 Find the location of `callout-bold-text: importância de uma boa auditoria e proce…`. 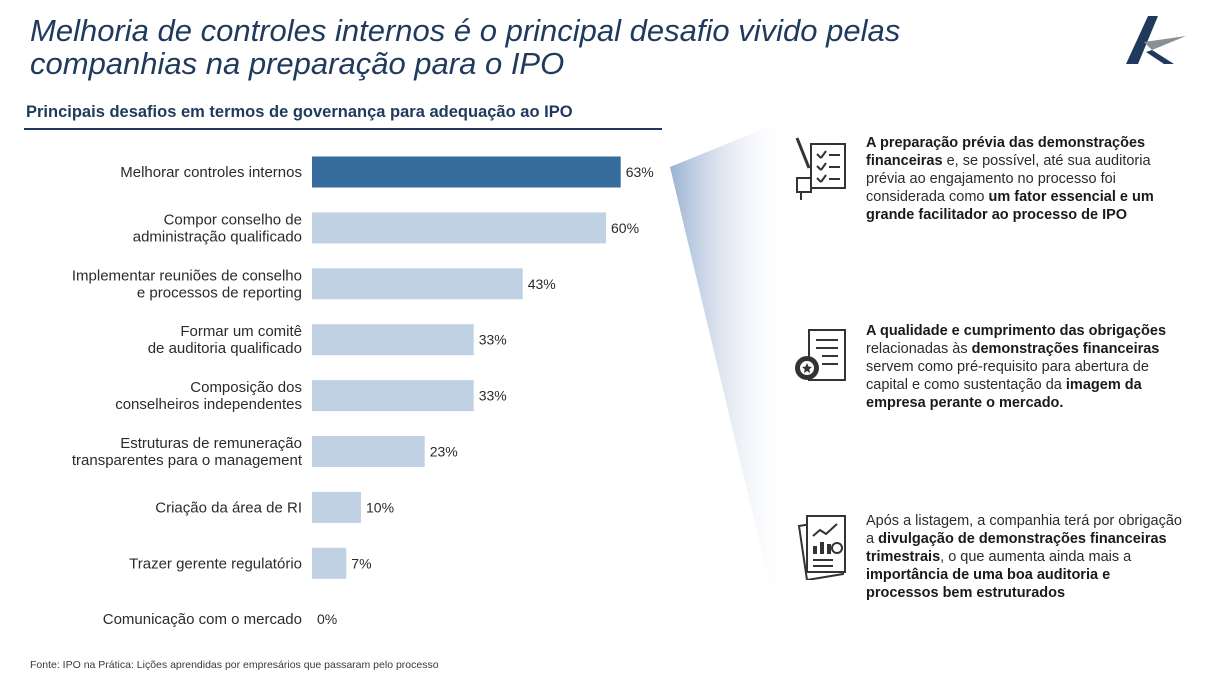

callout-bold-text: importância de uma boa auditoria e proce… is located at coordinates (988, 584).